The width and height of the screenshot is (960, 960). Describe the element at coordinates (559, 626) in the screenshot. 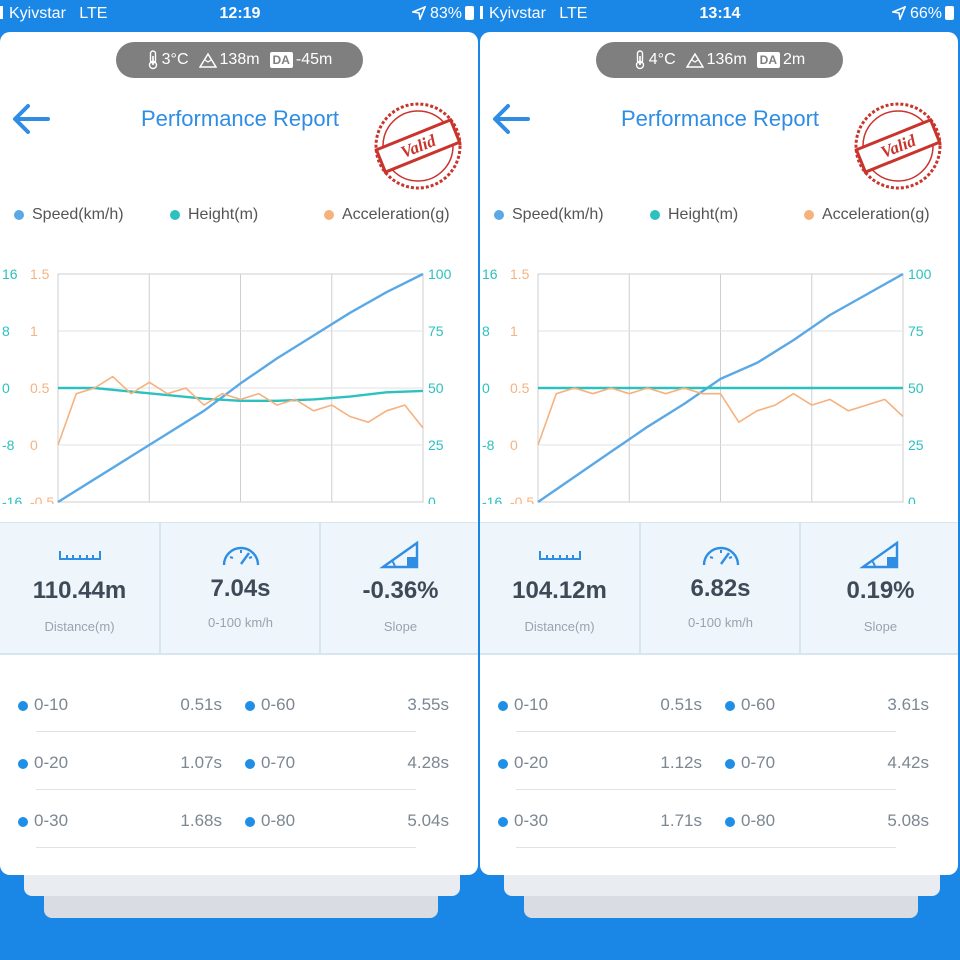

I see `distance-label: Distance(m)` at that location.